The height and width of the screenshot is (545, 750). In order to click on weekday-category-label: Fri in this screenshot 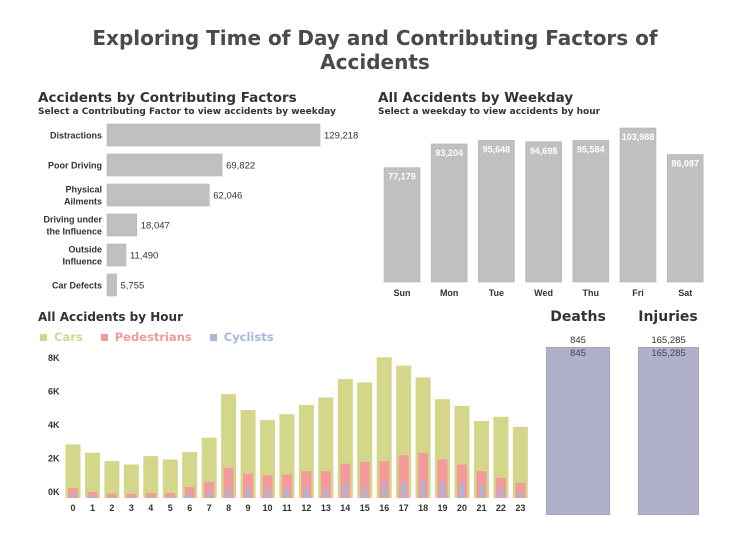, I will do `click(638, 293)`.